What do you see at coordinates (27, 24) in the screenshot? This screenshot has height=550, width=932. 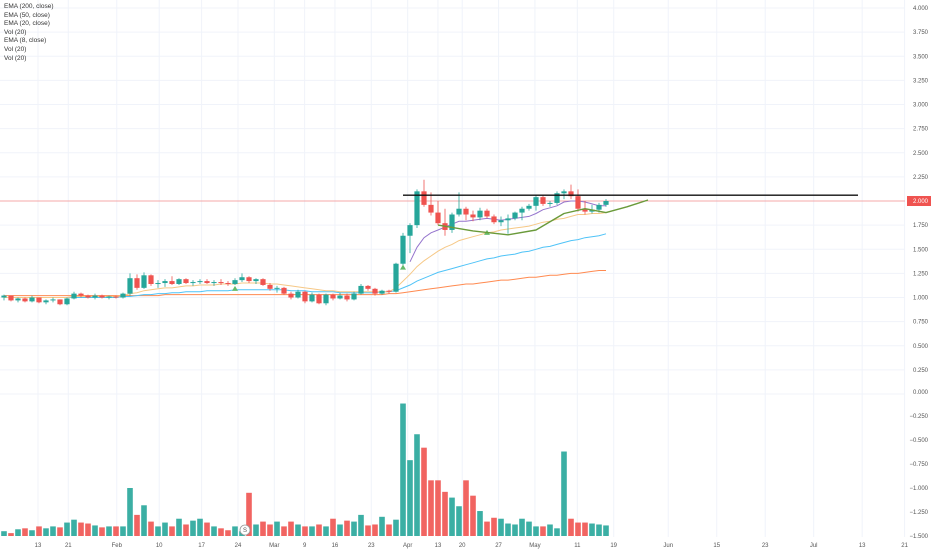 I see `legend-item: EMA (20, close)` at bounding box center [27, 24].